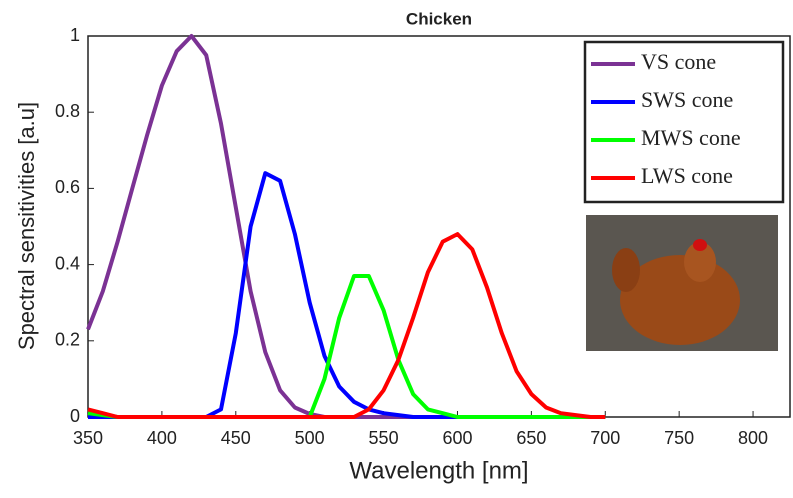 This screenshot has width=793, height=498. Describe the element at coordinates (439, 18) in the screenshot. I see `chart-title: Chicken` at that location.